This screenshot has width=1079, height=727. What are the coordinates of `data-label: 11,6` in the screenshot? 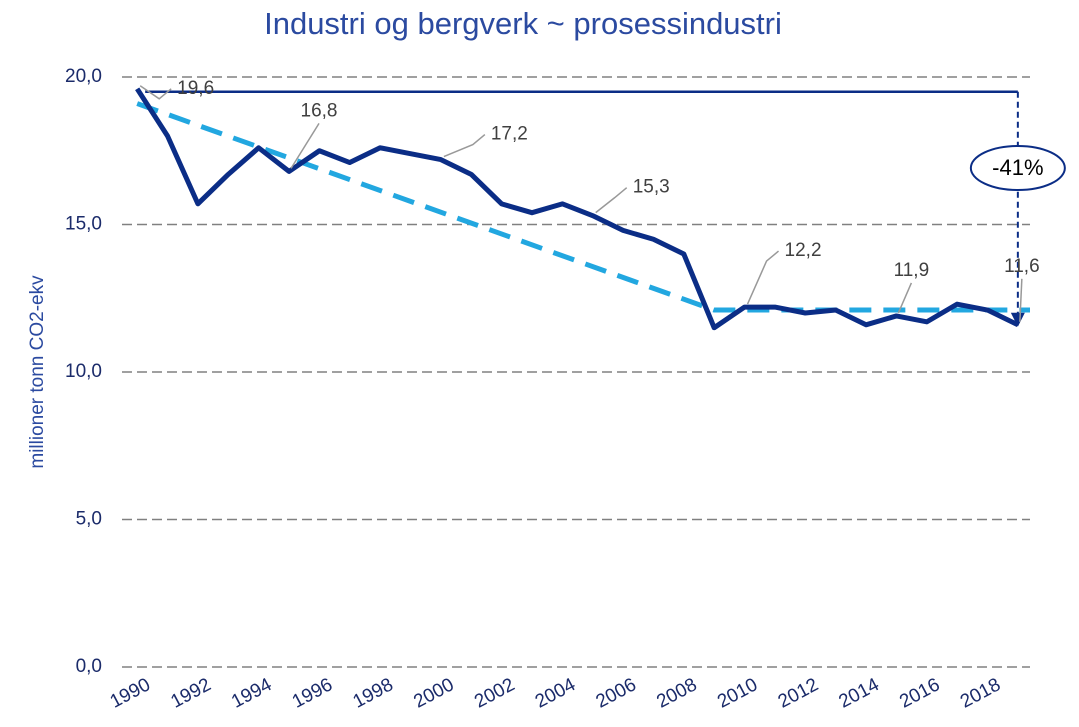 It's located at (1022, 266).